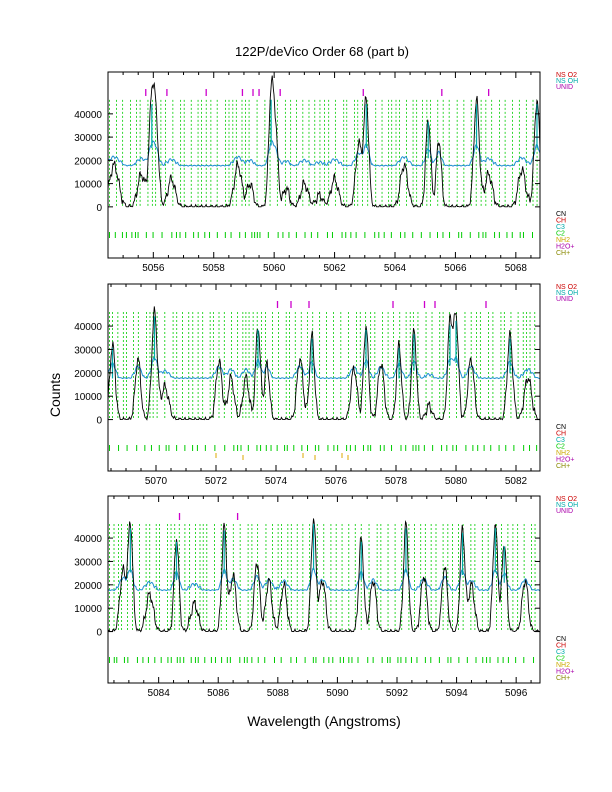 This screenshot has width=612, height=792. Describe the element at coordinates (322, 51) in the screenshot. I see `chart-title: 122P/deVico Order 68 (part b)` at that location.